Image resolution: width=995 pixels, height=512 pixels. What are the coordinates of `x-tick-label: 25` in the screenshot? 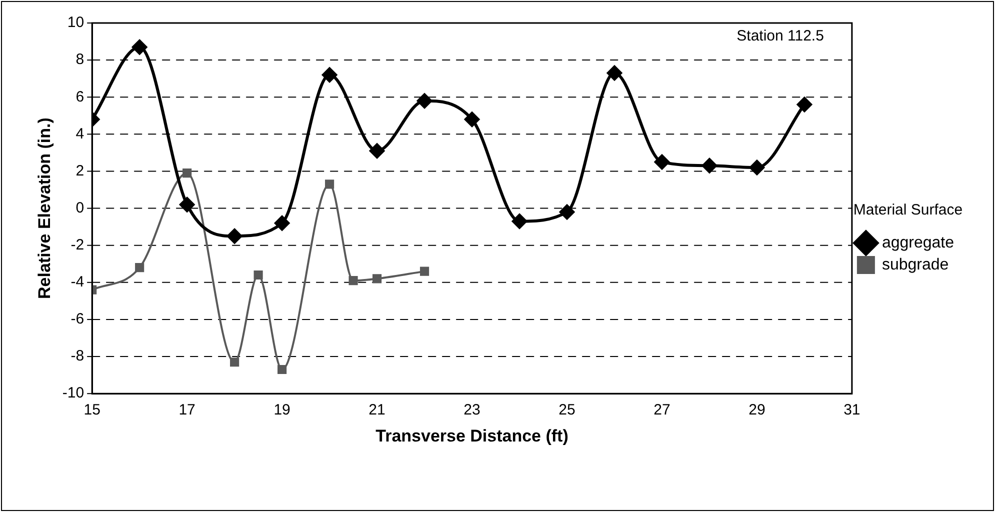 It's located at (567, 410).